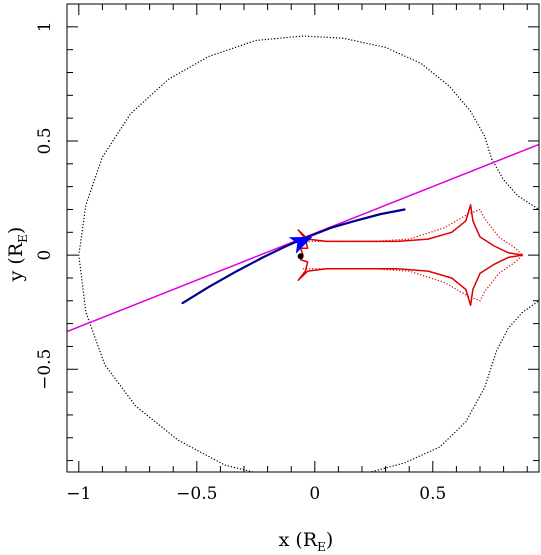  Describe the element at coordinates (17, 255) in the screenshot. I see `y-axis-title: y (RE)` at that location.